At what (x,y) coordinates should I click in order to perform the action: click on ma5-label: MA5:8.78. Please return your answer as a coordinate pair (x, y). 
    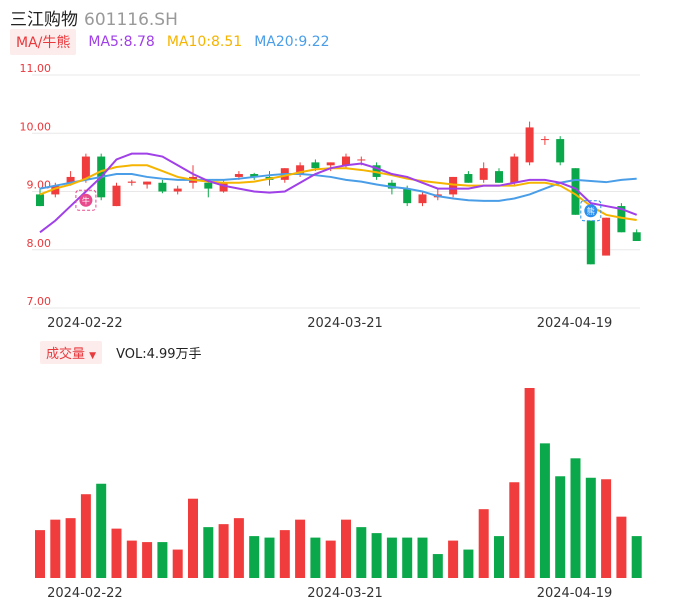
    Looking at the image, I should click on (121, 42).